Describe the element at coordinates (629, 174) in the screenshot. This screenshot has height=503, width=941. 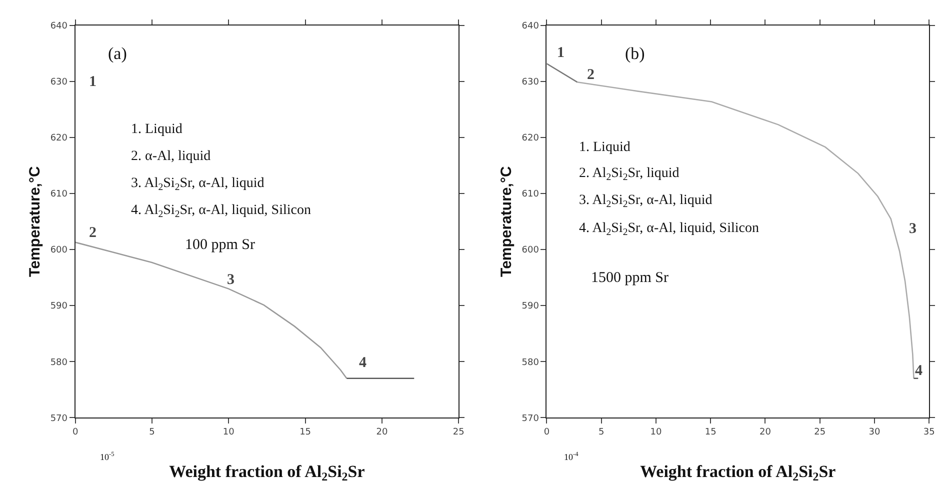
I see `annotation: 2. Al$_{2}$Si$_{2}$Sr, liquid` at that location.